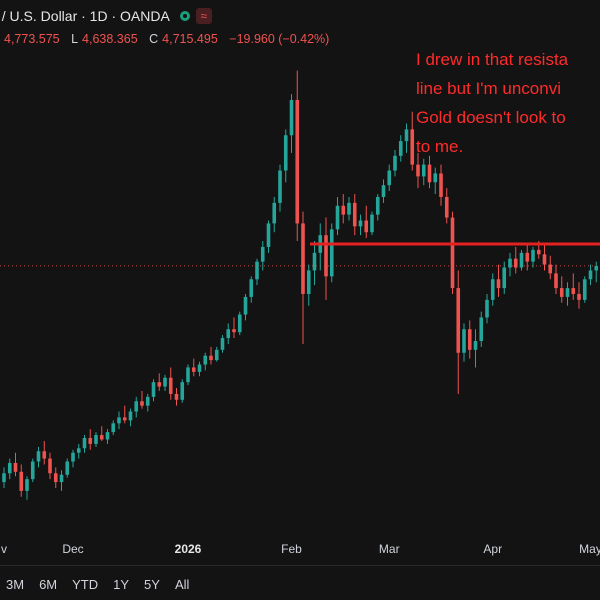  Describe the element at coordinates (48, 584) in the screenshot. I see `timeframe-6m: 6M` at that location.